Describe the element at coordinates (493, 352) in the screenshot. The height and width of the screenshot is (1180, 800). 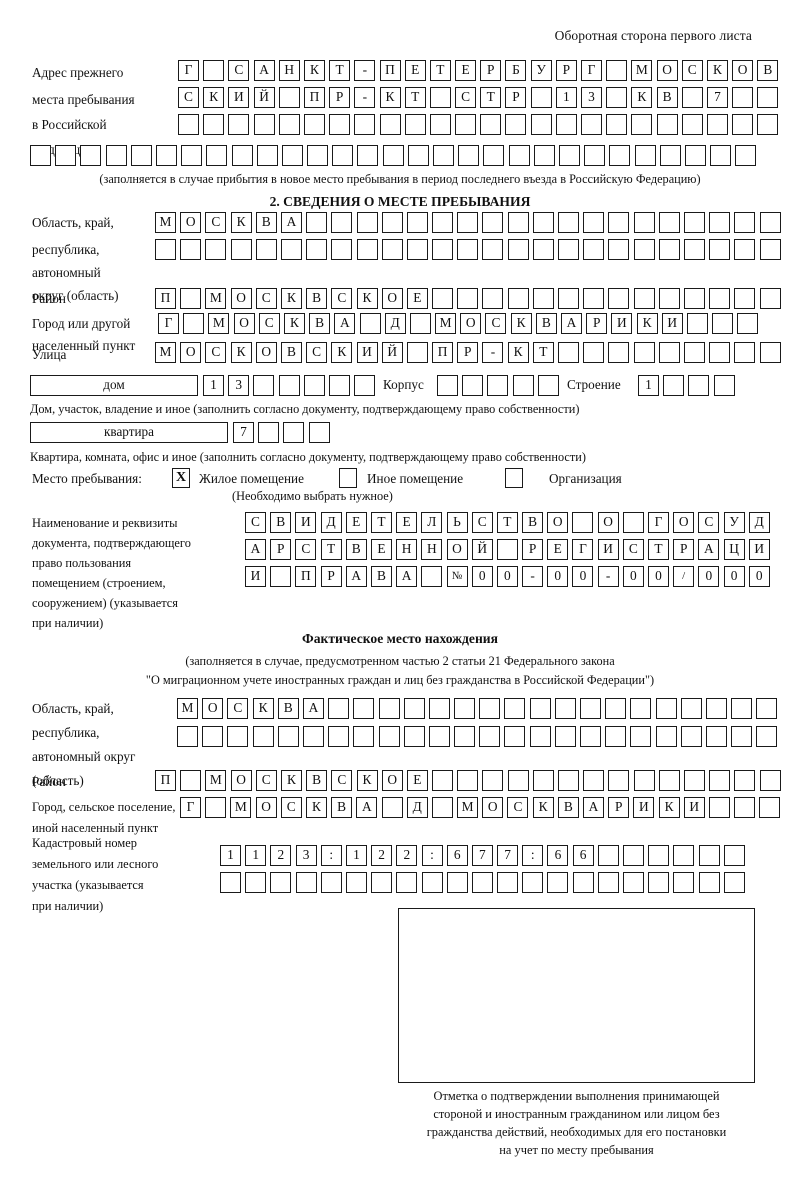
I see `form-cell: -` at that location.